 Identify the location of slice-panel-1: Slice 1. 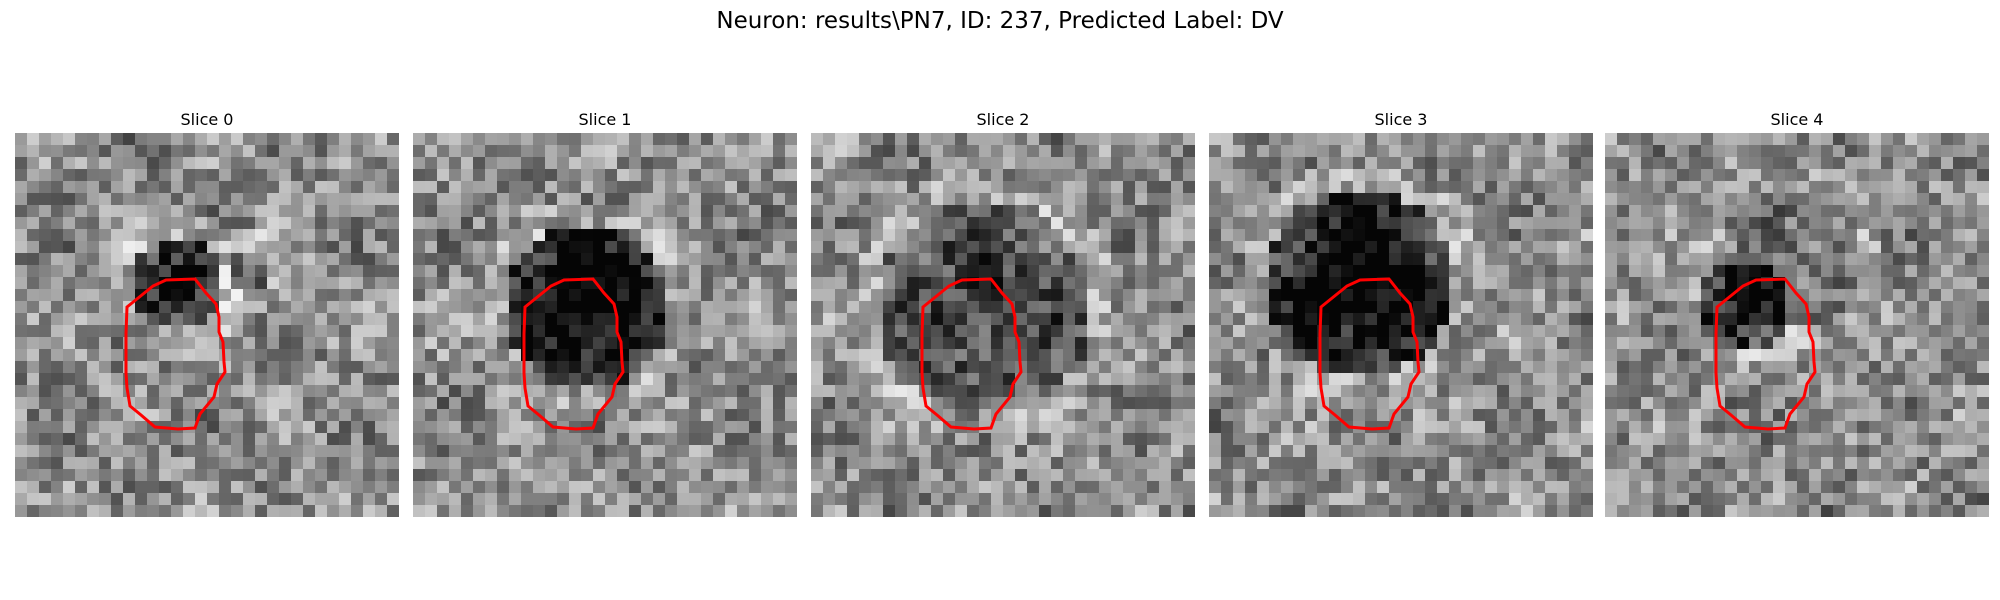
(605, 312).